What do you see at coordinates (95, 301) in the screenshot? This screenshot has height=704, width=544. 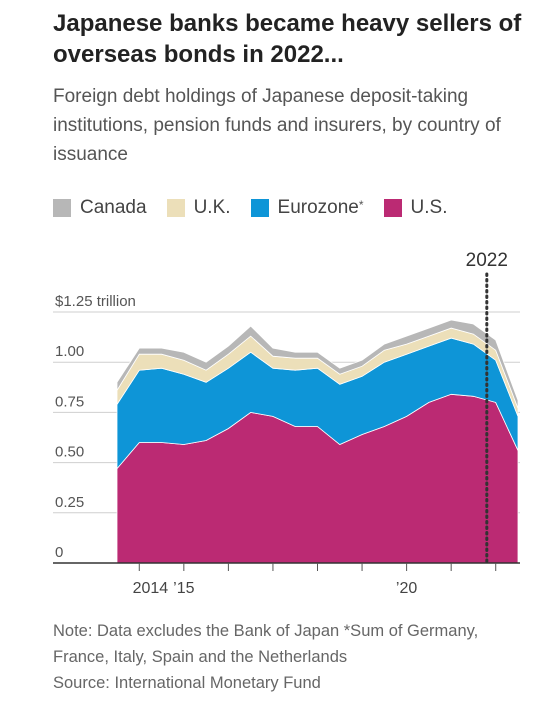 I see `y-tick-label: $1.25 trillion` at bounding box center [95, 301].